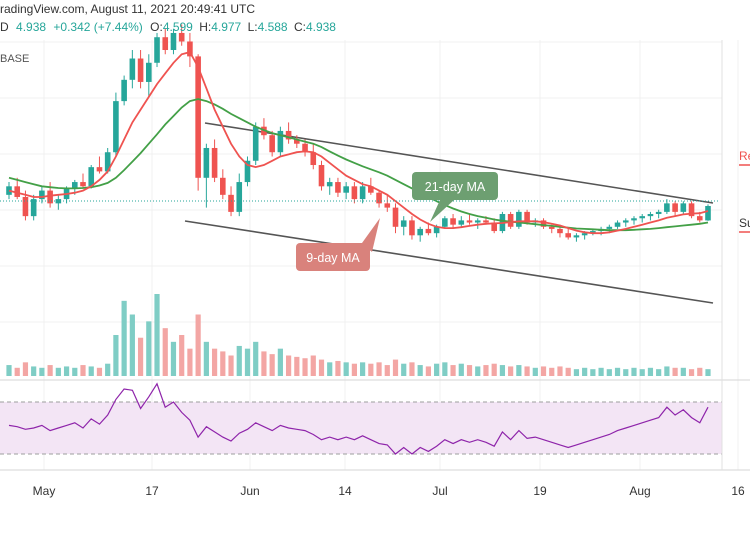 This screenshot has height=536, width=750. What do you see at coordinates (31, 27) in the screenshot?
I see `header-last: 4.938` at bounding box center [31, 27].